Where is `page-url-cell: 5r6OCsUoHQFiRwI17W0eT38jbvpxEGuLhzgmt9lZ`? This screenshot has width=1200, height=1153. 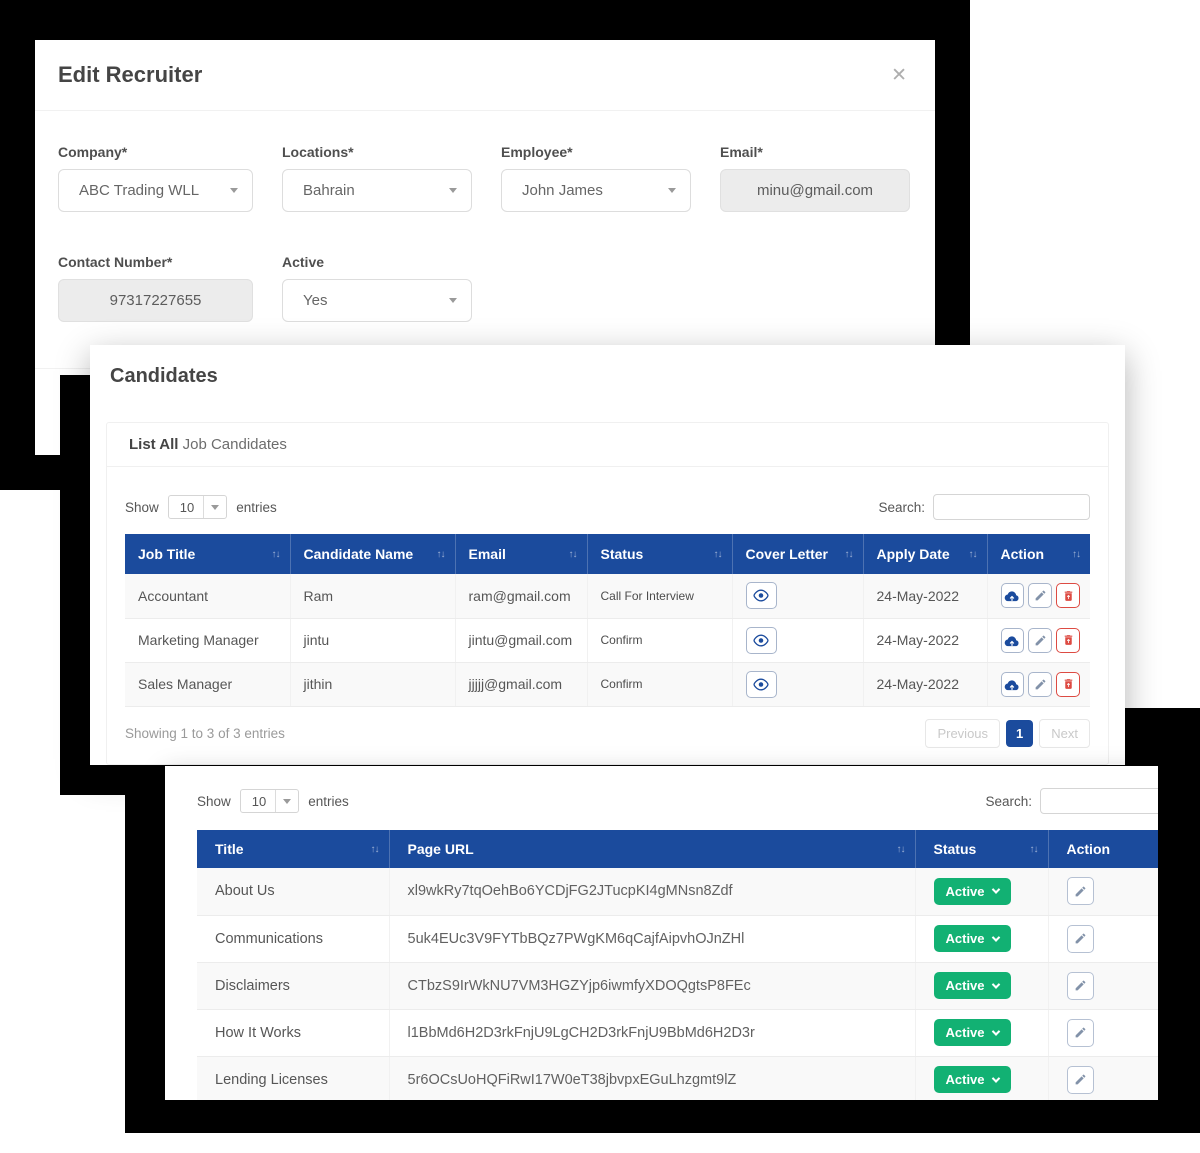 page-url-cell: 5r6OCsUoHQFiRwI17W0eT38jbvpxEGuLhzgmt9lZ is located at coordinates (652, 1078).